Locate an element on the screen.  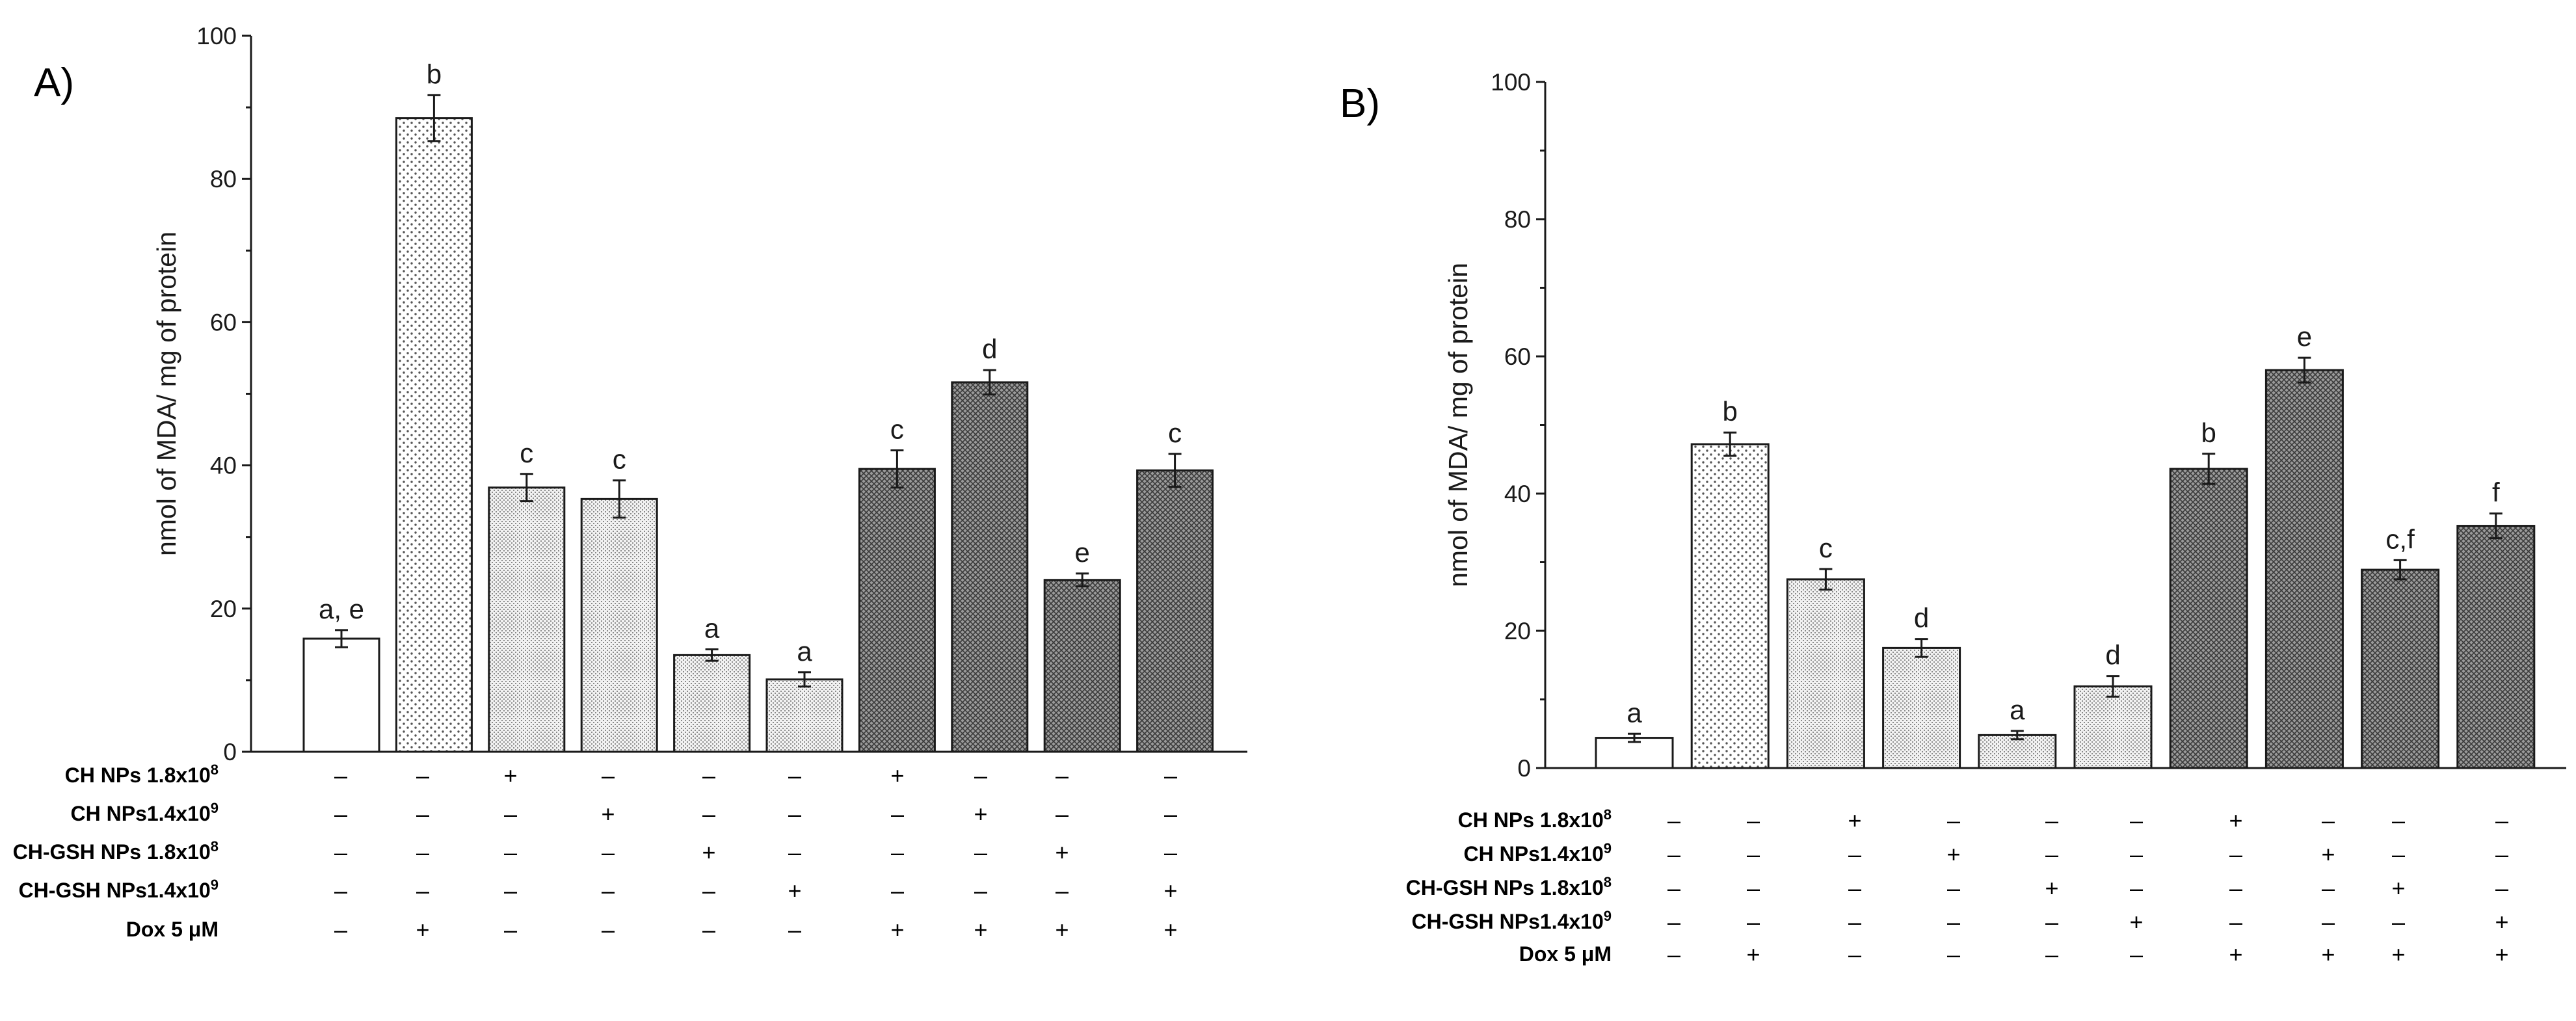
treatment-exponent: 9 is located at coordinates (215, 808).